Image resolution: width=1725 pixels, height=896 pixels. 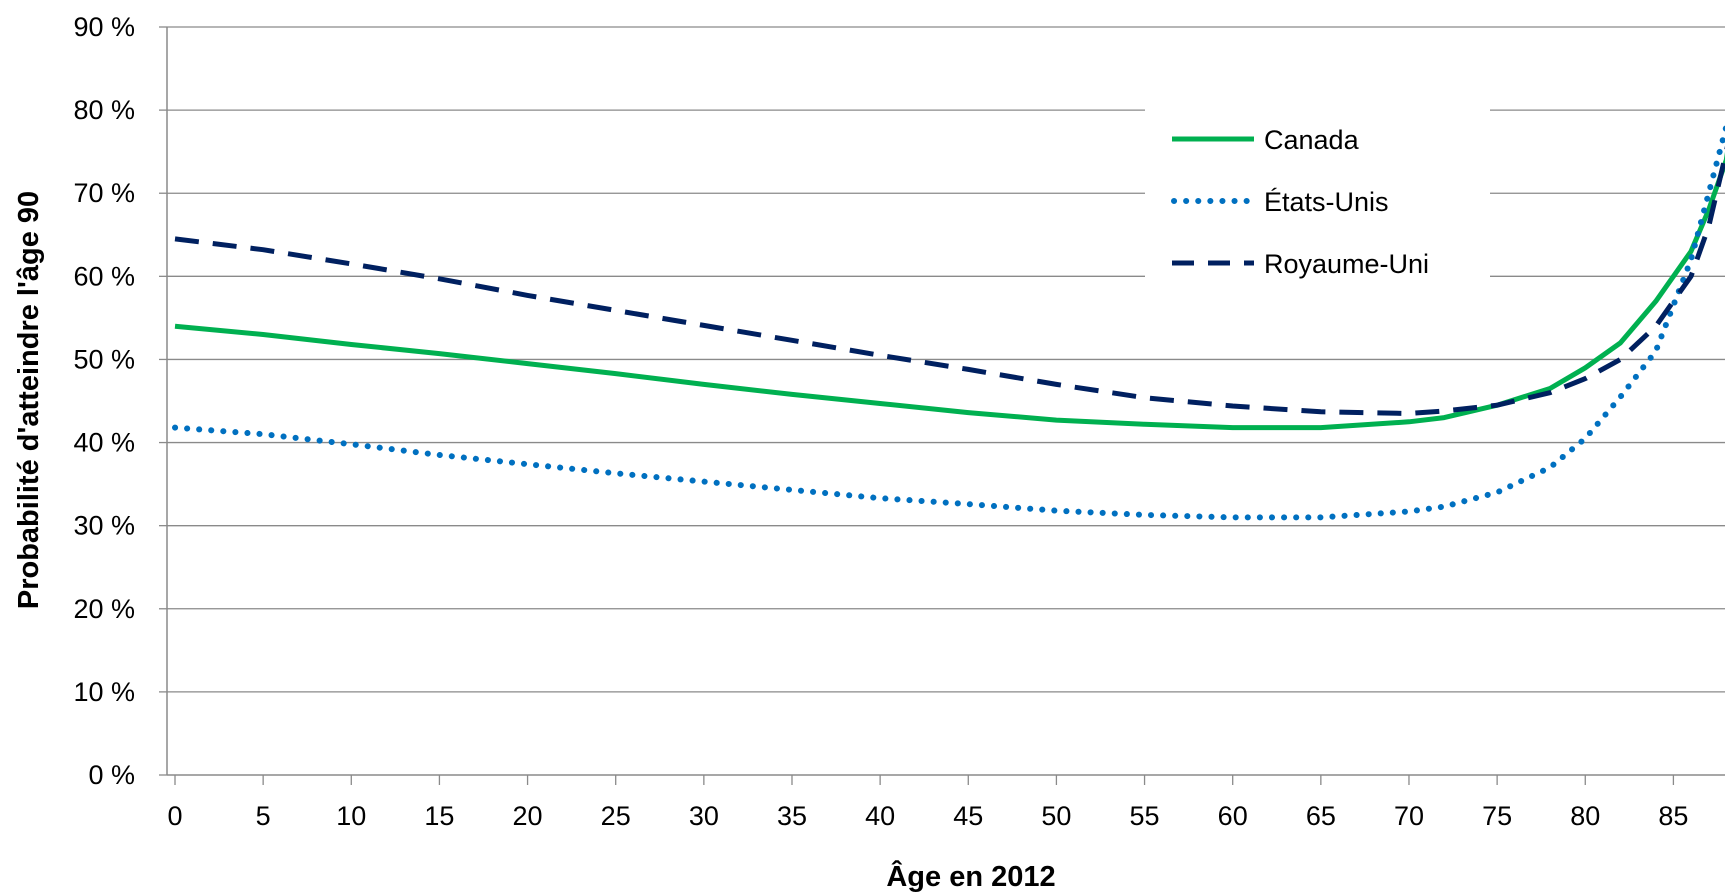 What do you see at coordinates (111, 775) in the screenshot?
I see `y-tick-label: 0 %` at bounding box center [111, 775].